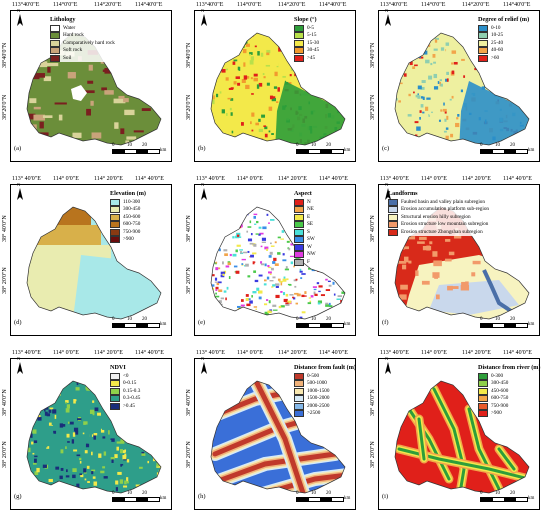 This screenshot has width=550, height=521. Describe the element at coordinates (18, 496) in the screenshot. I see `panel-label: (g)` at that location.